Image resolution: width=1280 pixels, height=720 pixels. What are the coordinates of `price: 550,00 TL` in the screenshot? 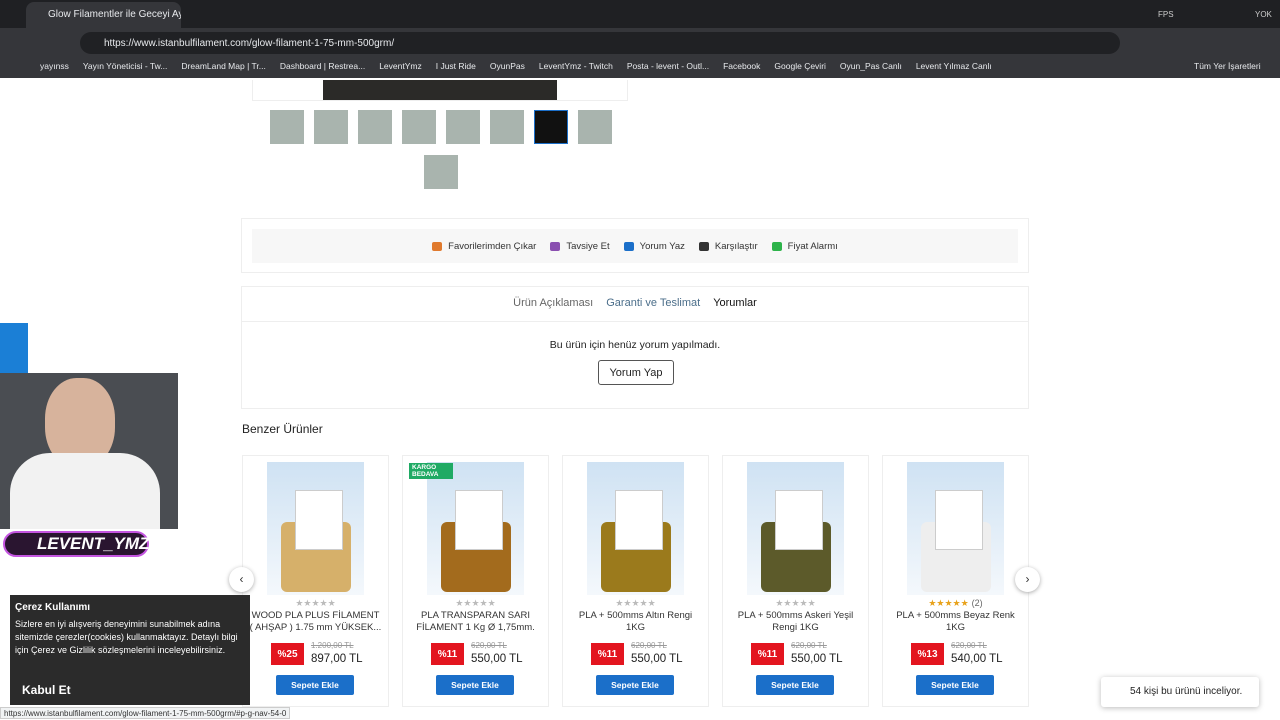 It's located at (497, 659).